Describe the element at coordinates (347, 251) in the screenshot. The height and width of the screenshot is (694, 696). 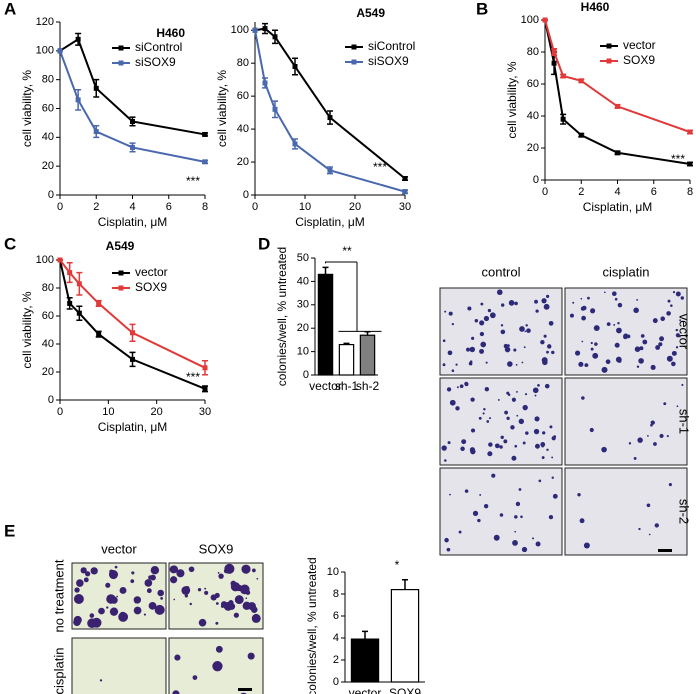
I see `annotation: **` at that location.